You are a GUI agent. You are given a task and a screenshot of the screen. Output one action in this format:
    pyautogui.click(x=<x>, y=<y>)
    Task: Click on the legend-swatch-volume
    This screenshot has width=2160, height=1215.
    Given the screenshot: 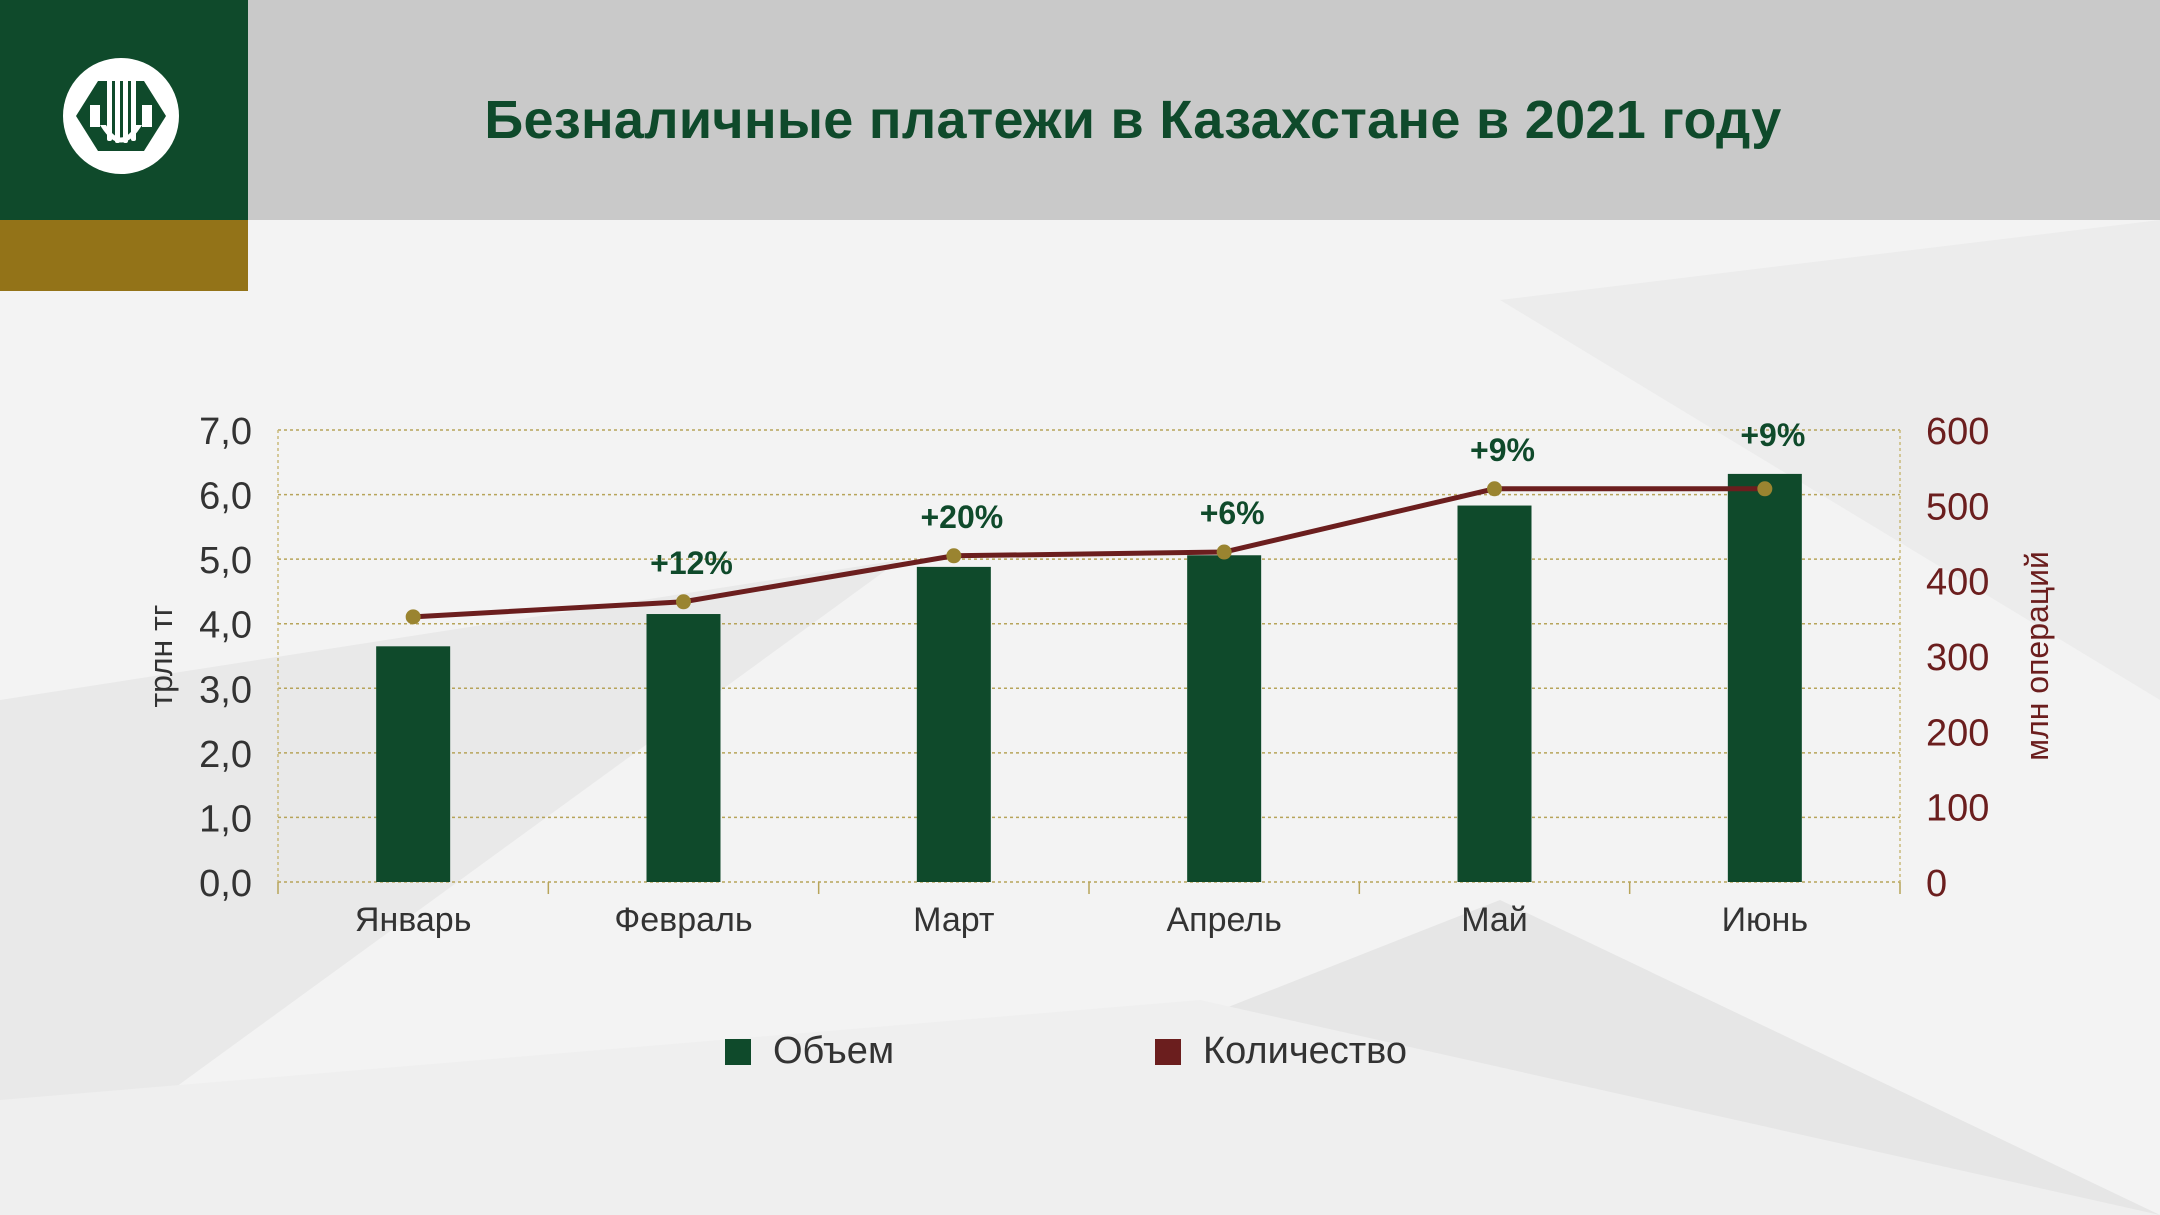 What is the action you would take?
    pyautogui.click(x=738, y=1051)
    